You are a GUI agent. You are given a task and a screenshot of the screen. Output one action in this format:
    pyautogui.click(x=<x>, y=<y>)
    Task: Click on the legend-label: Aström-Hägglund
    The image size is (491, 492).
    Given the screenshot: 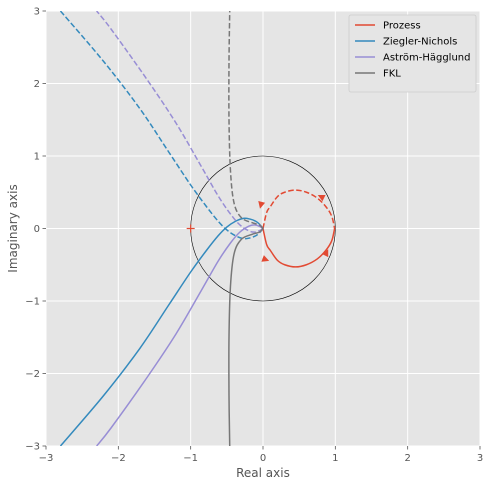 What is the action you would take?
    pyautogui.click(x=426, y=58)
    